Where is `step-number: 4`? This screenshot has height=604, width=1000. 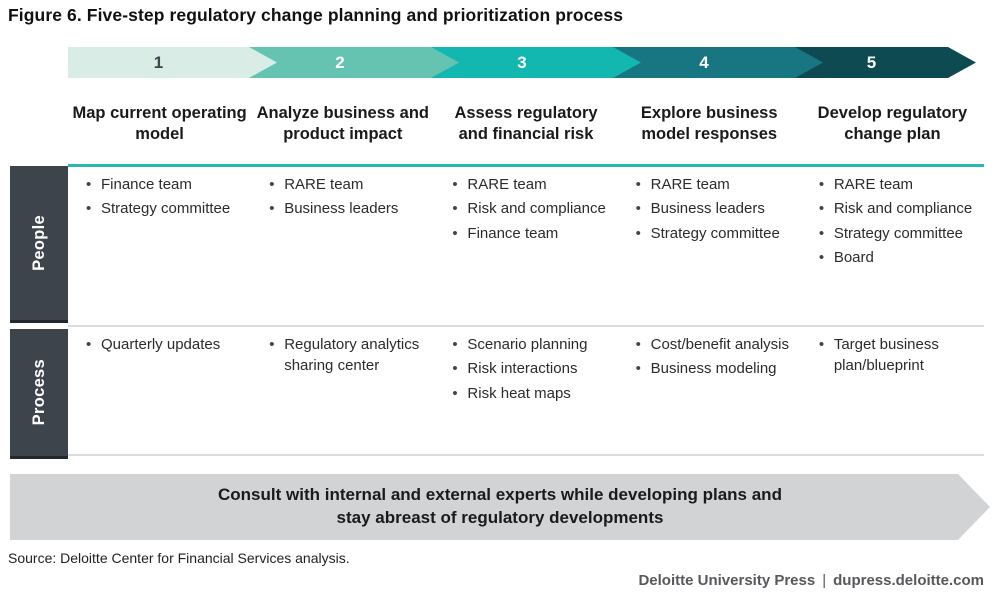 step-number: 4 is located at coordinates (704, 62).